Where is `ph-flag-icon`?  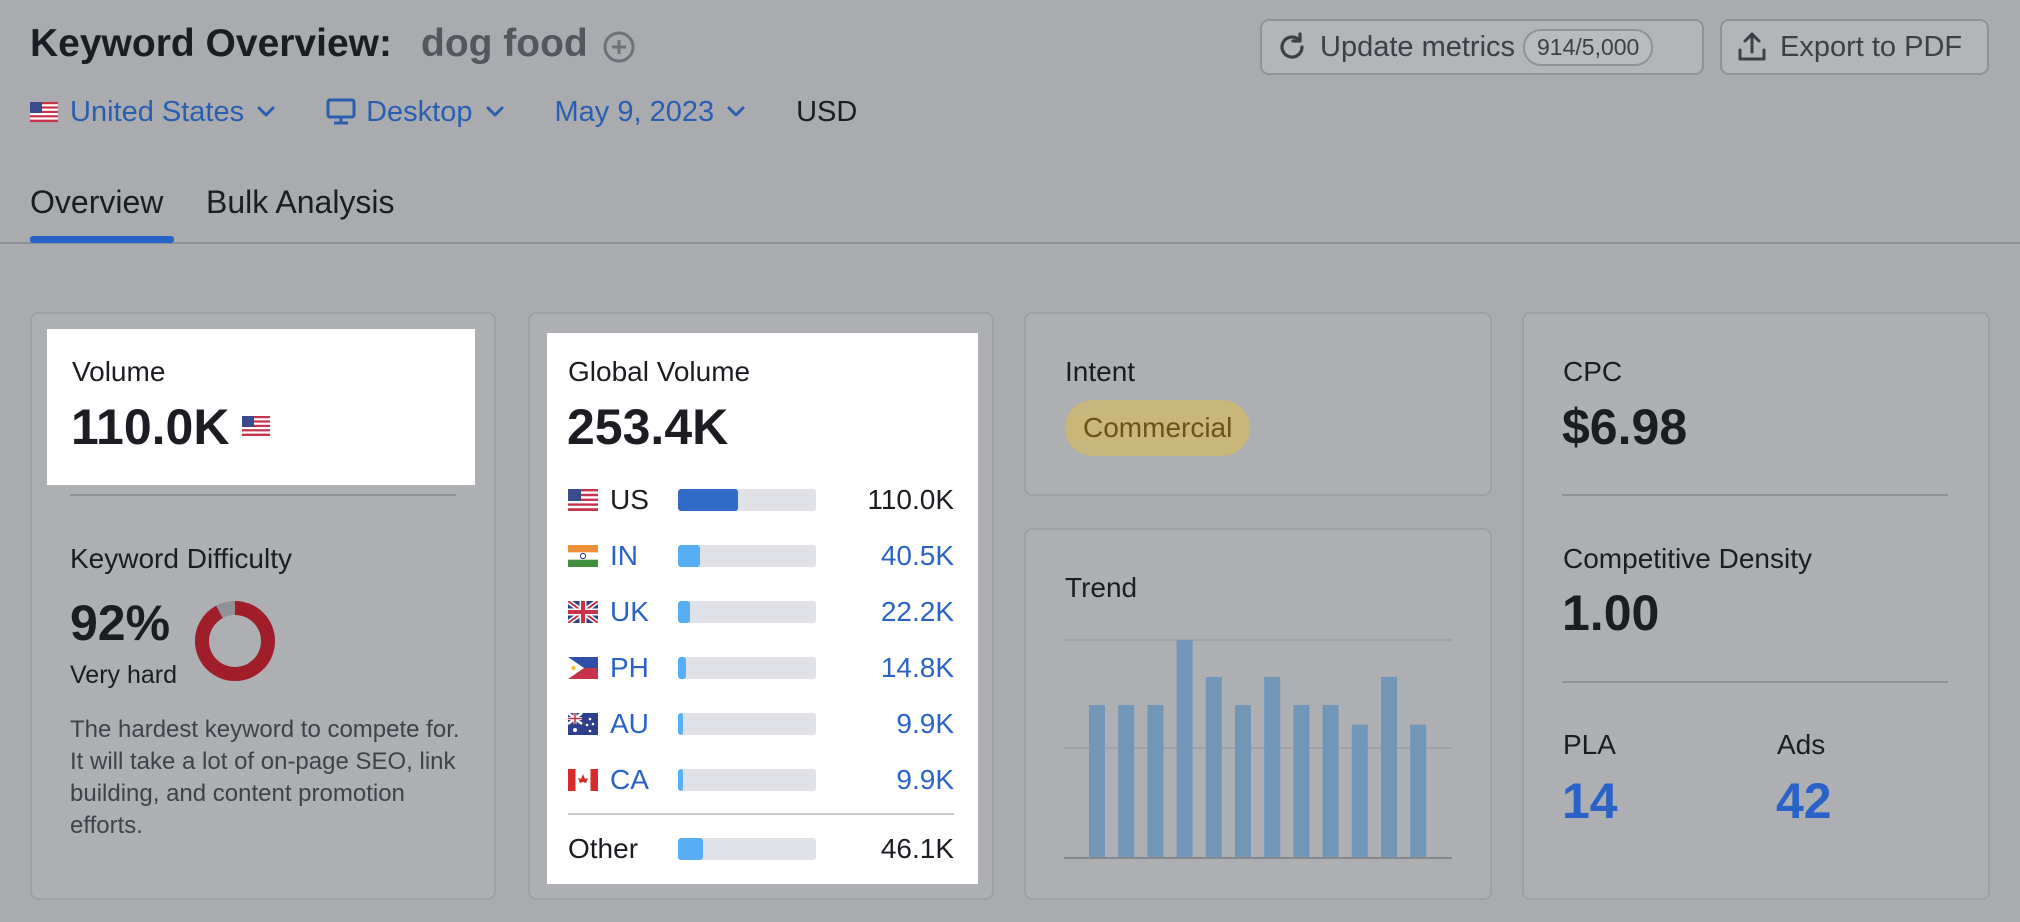
ph-flag-icon is located at coordinates (583, 668).